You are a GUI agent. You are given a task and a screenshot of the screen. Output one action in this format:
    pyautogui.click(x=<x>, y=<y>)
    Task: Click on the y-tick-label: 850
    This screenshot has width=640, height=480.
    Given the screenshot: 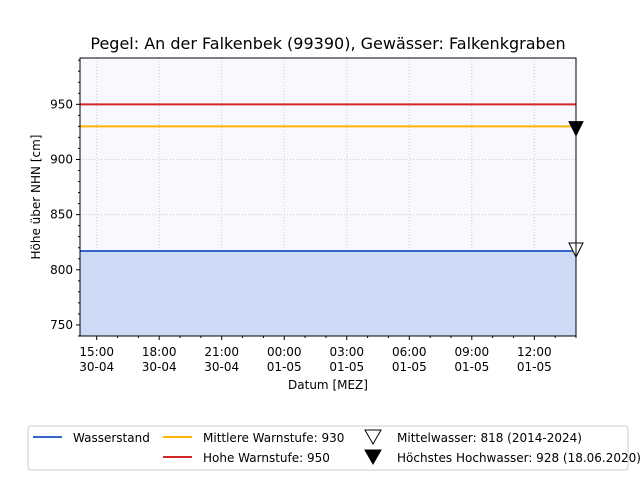 What is the action you would take?
    pyautogui.click(x=61, y=215)
    